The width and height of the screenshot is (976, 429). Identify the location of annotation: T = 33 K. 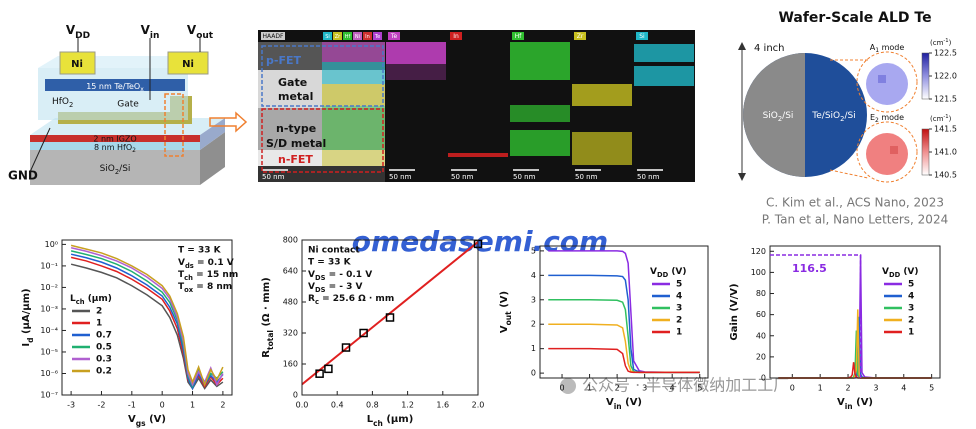
(200, 251).